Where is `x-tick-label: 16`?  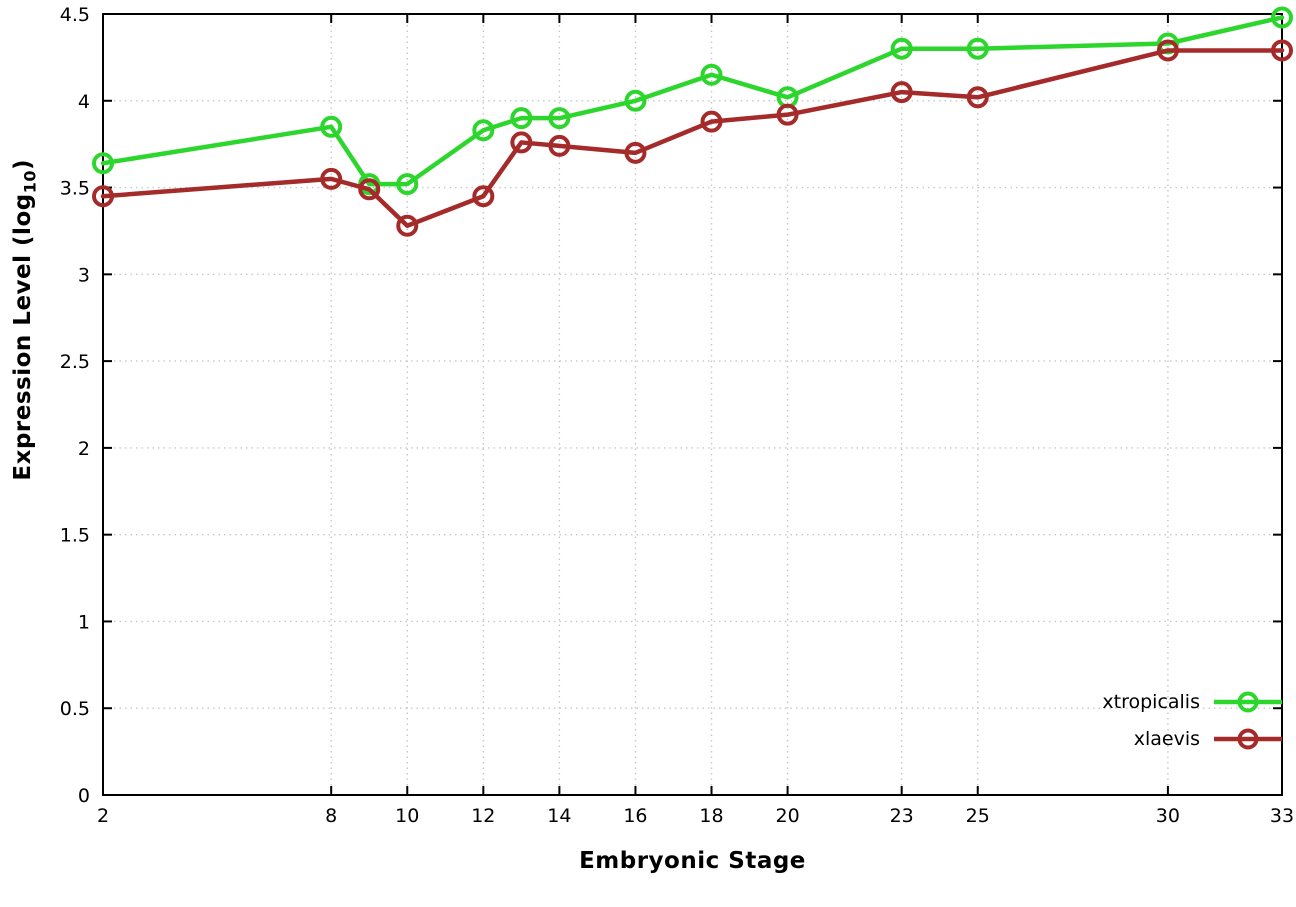
x-tick-label: 16 is located at coordinates (635, 816).